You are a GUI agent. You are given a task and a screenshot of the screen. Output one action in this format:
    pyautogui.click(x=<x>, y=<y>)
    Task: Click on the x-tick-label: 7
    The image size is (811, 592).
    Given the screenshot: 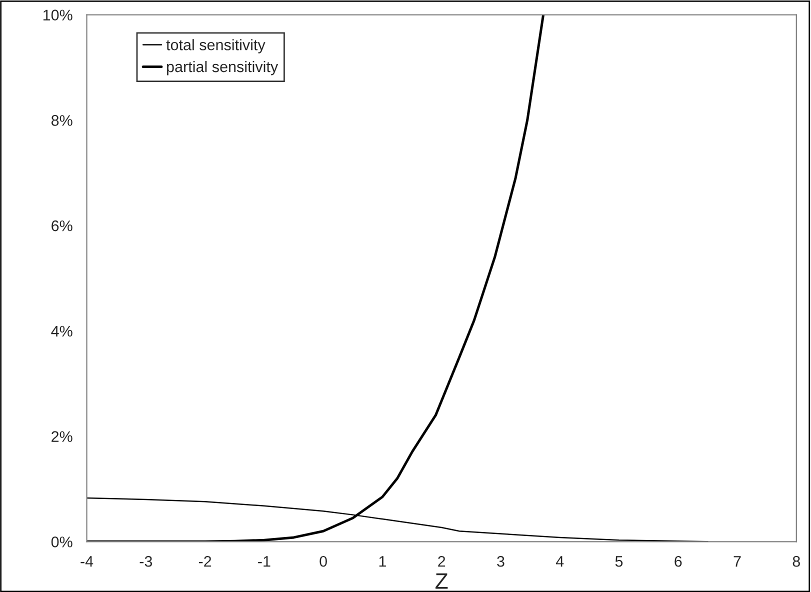 What is the action you would take?
    pyautogui.click(x=737, y=561)
    